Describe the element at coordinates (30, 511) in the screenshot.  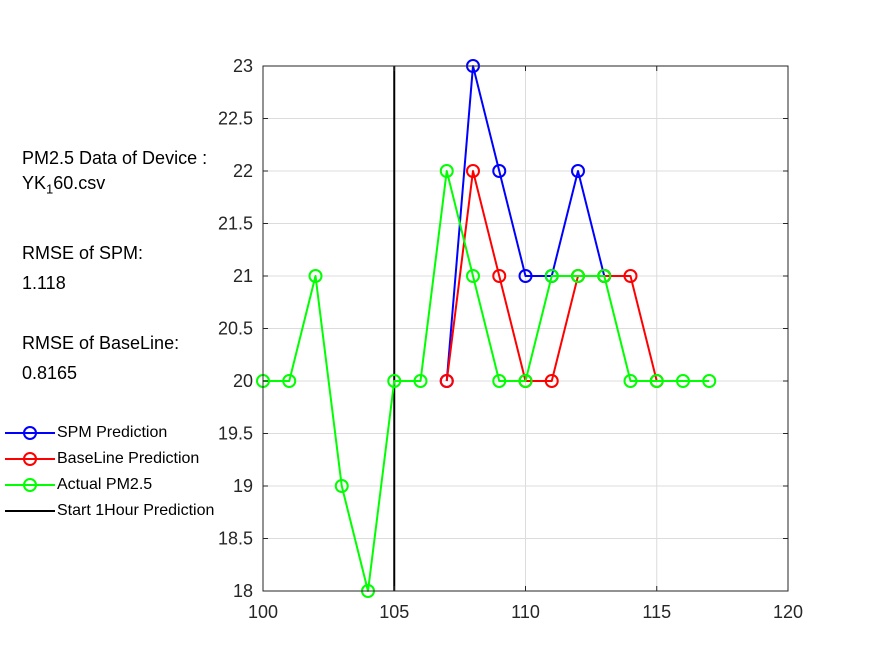
I see `legend-swatch-start-line` at that location.